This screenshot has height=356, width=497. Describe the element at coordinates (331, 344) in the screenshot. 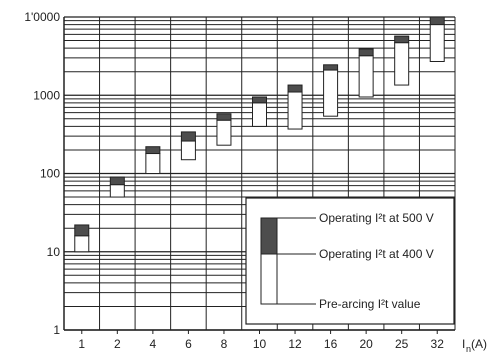

I see `x-tick-label: 16` at that location.